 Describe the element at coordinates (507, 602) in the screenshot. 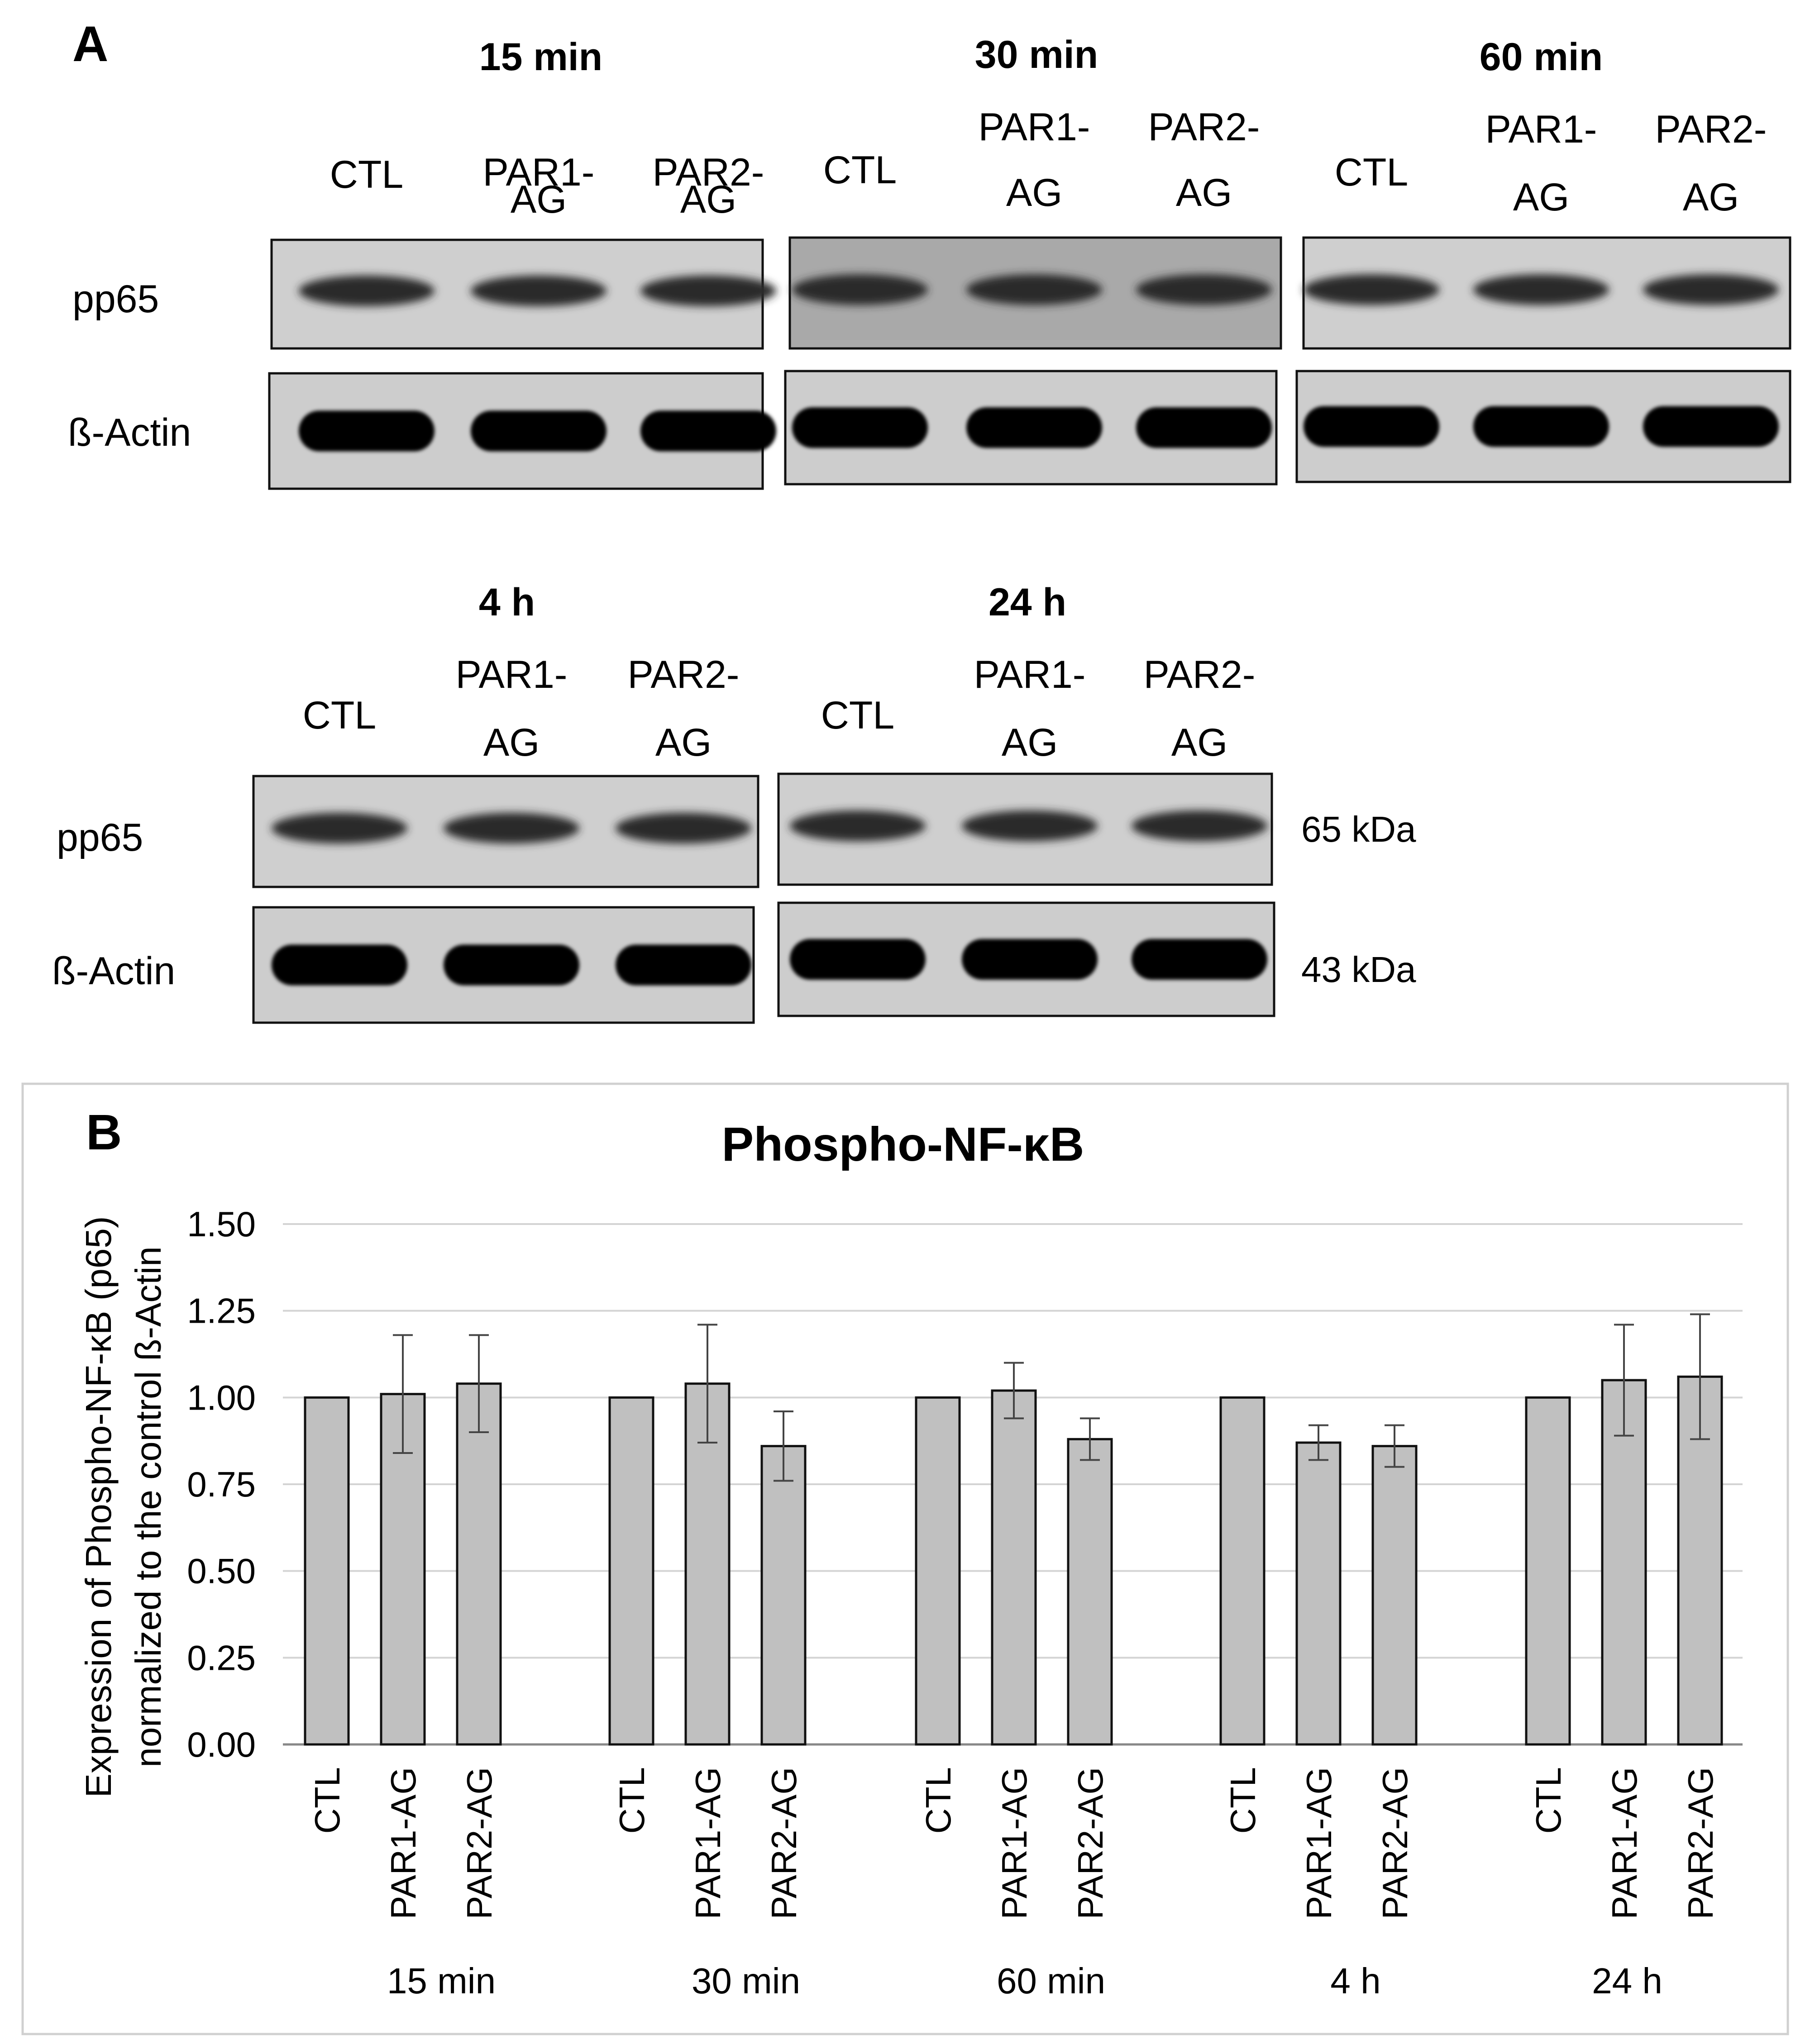

I see `blot-time-label: 4 h` at that location.